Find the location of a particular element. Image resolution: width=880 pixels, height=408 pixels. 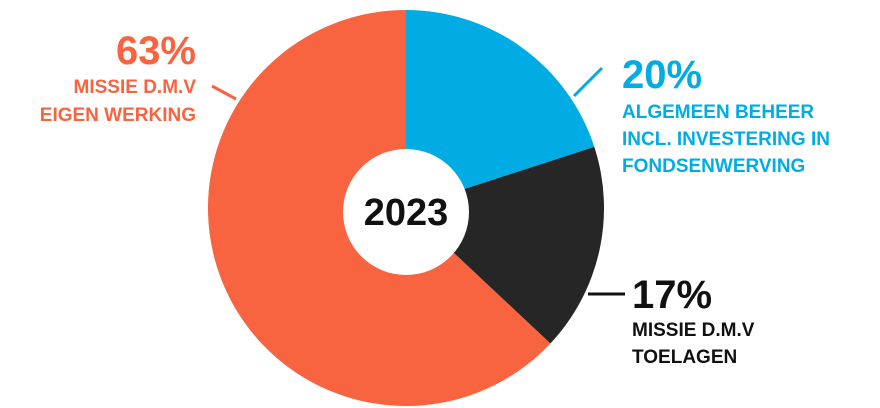

slice-1-percent-label: 17% is located at coordinates (672, 295).